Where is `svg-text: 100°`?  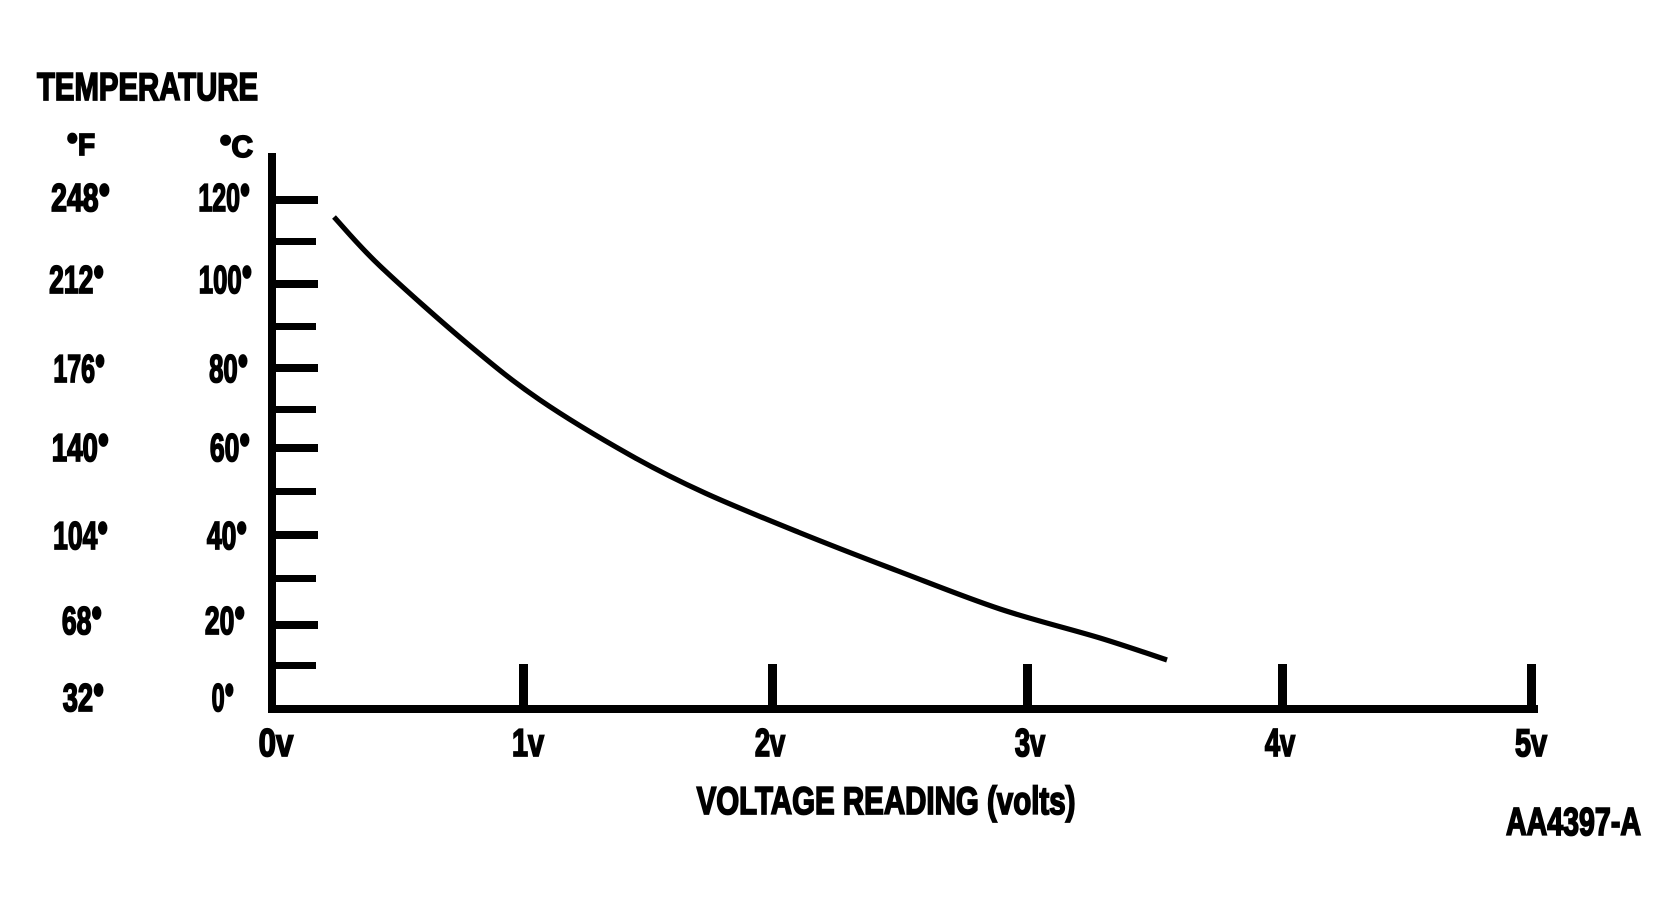
svg-text: 100° is located at coordinates (225, 281).